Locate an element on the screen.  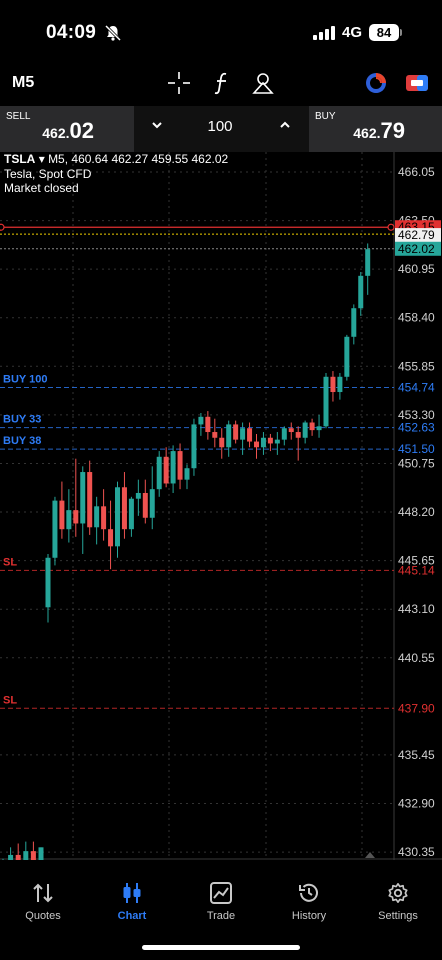
history-icon is located at coordinates (308, 892).